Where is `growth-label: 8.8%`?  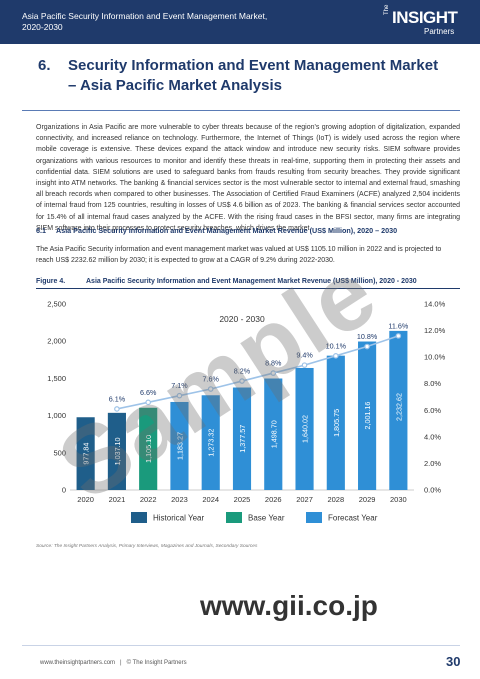
growth-label: 8.8% is located at coordinates (273, 363).